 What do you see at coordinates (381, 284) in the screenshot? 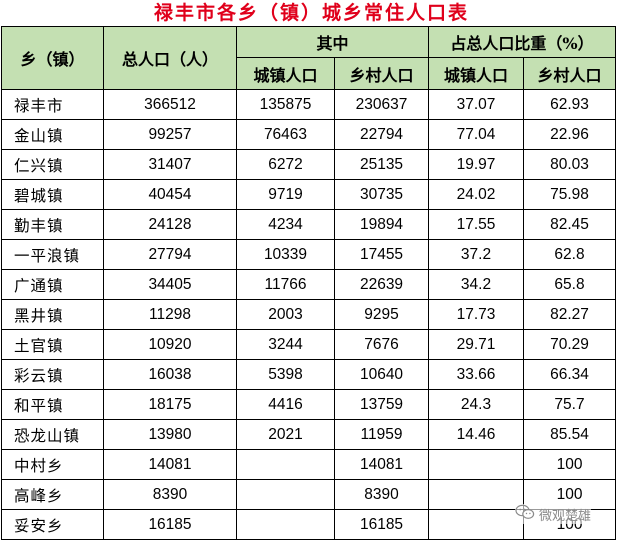
I see `cell-rural-population: 22639` at bounding box center [381, 284].